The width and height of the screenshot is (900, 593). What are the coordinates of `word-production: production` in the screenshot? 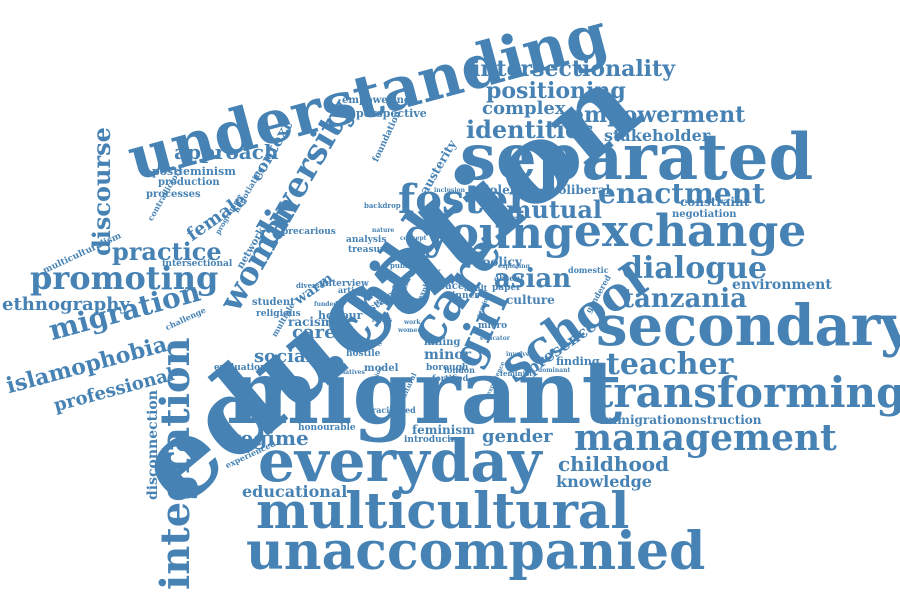 It's located at (189, 182).